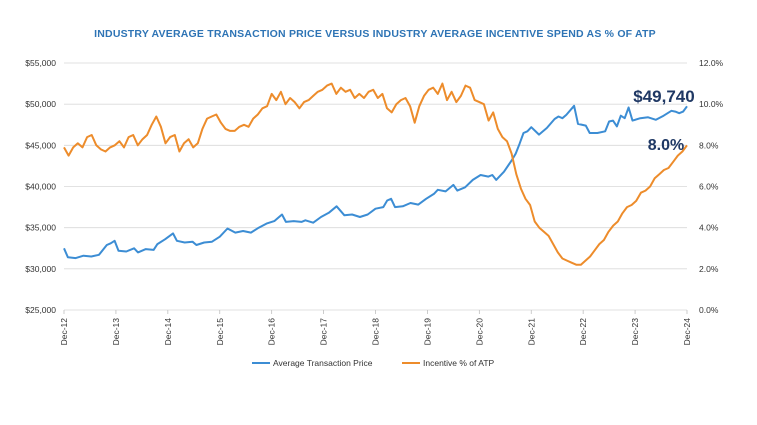 This screenshot has width=757, height=425. What do you see at coordinates (40, 63) in the screenshot?
I see `y-left-tick-label: $55,000` at bounding box center [40, 63].